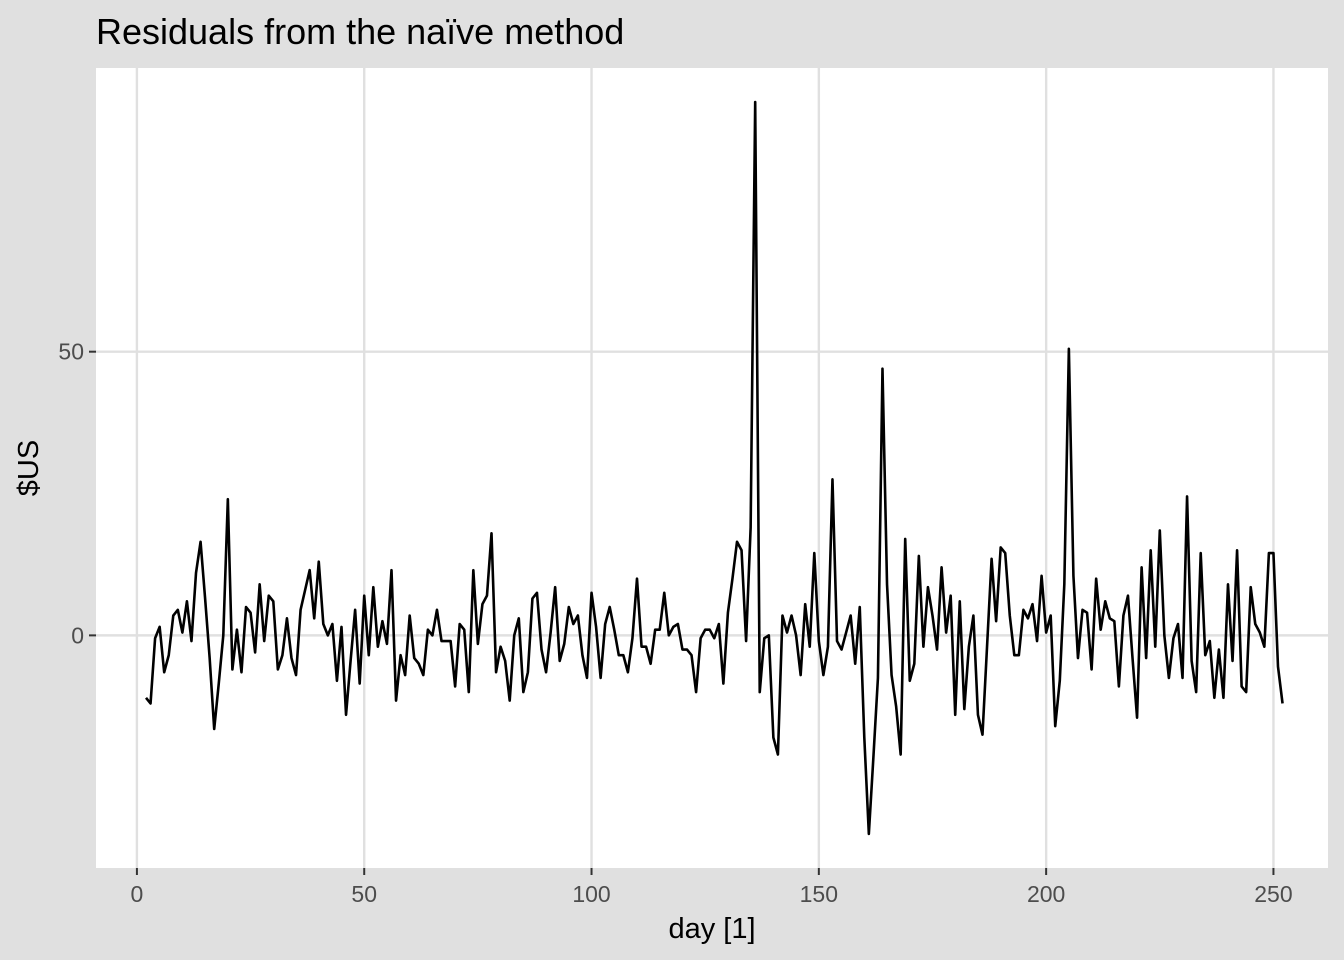 The width and height of the screenshot is (1344, 960). What do you see at coordinates (137, 894) in the screenshot?
I see `x-tick-label: 0` at bounding box center [137, 894].